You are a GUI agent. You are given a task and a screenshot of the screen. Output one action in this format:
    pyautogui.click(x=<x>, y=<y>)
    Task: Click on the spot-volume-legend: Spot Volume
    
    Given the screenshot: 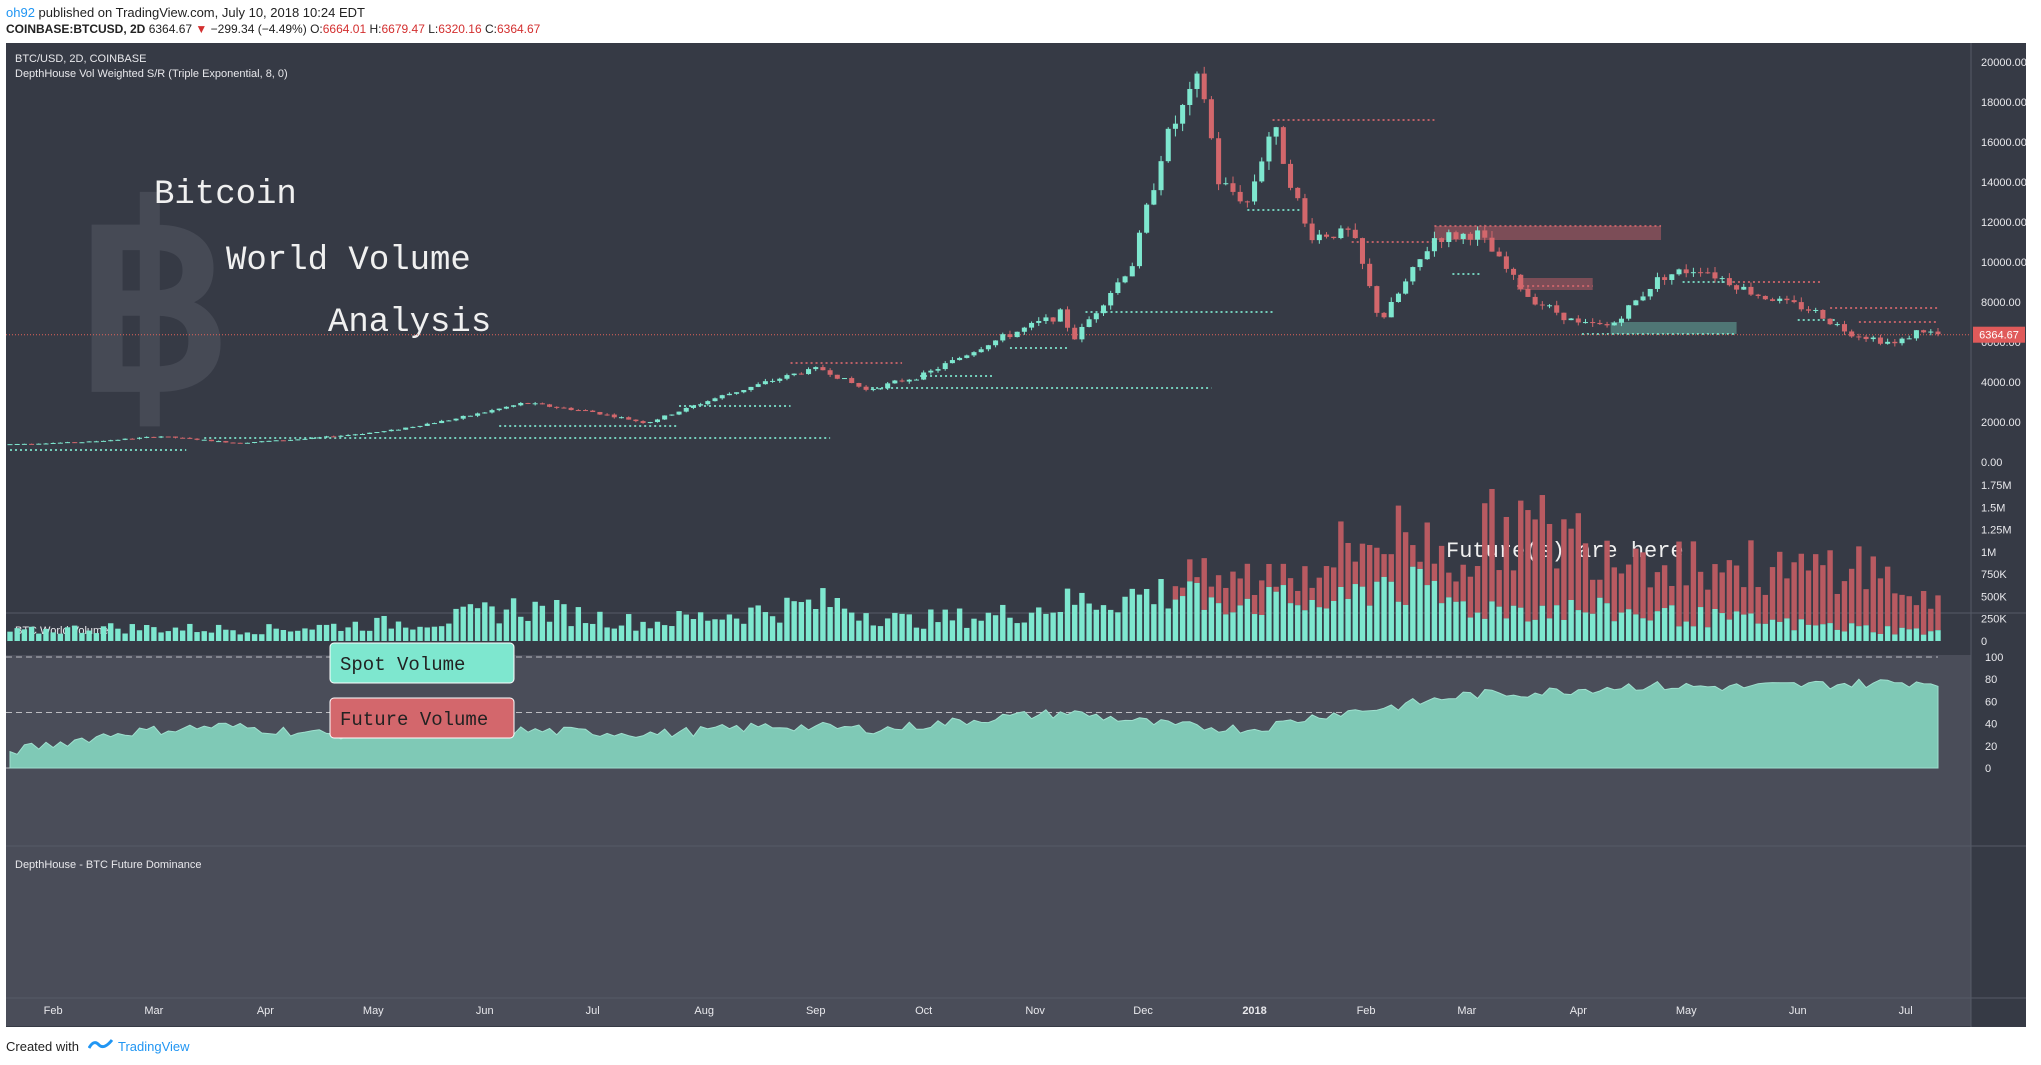 What is the action you would take?
    pyautogui.click(x=422, y=663)
    